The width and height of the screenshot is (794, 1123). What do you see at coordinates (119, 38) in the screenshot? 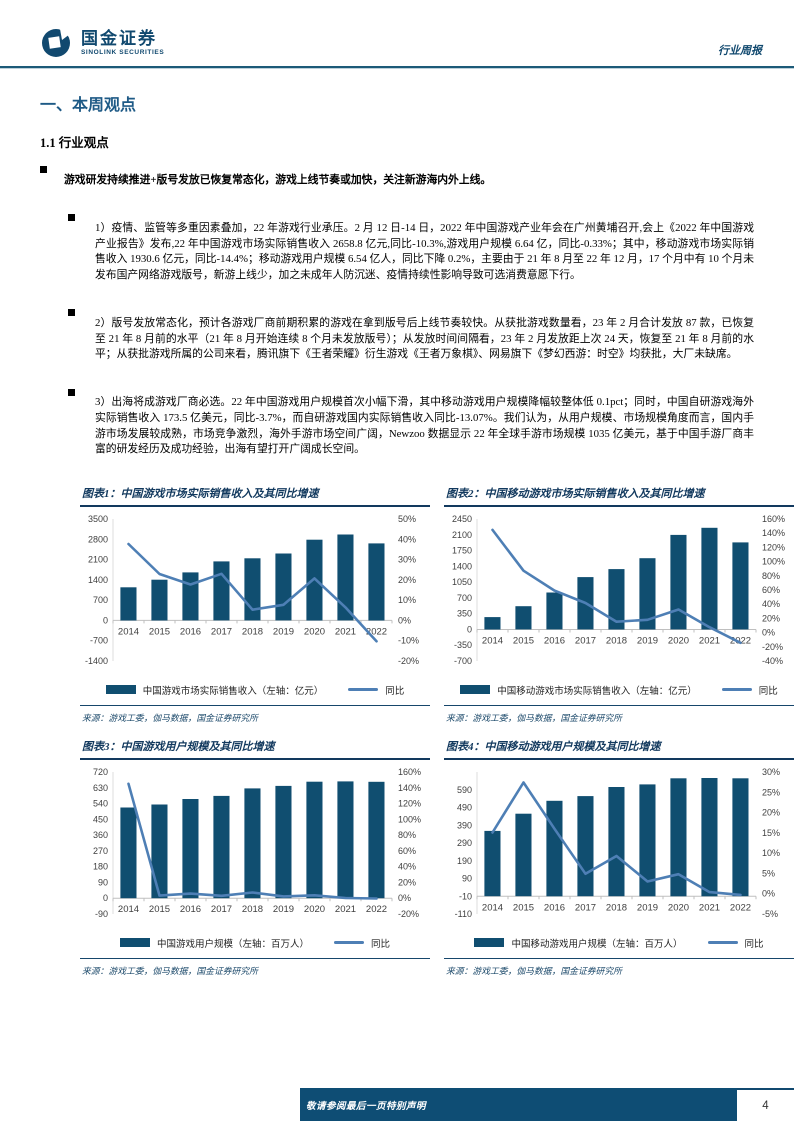
I see `logo-chinese-name: 国金证券` at bounding box center [119, 38].